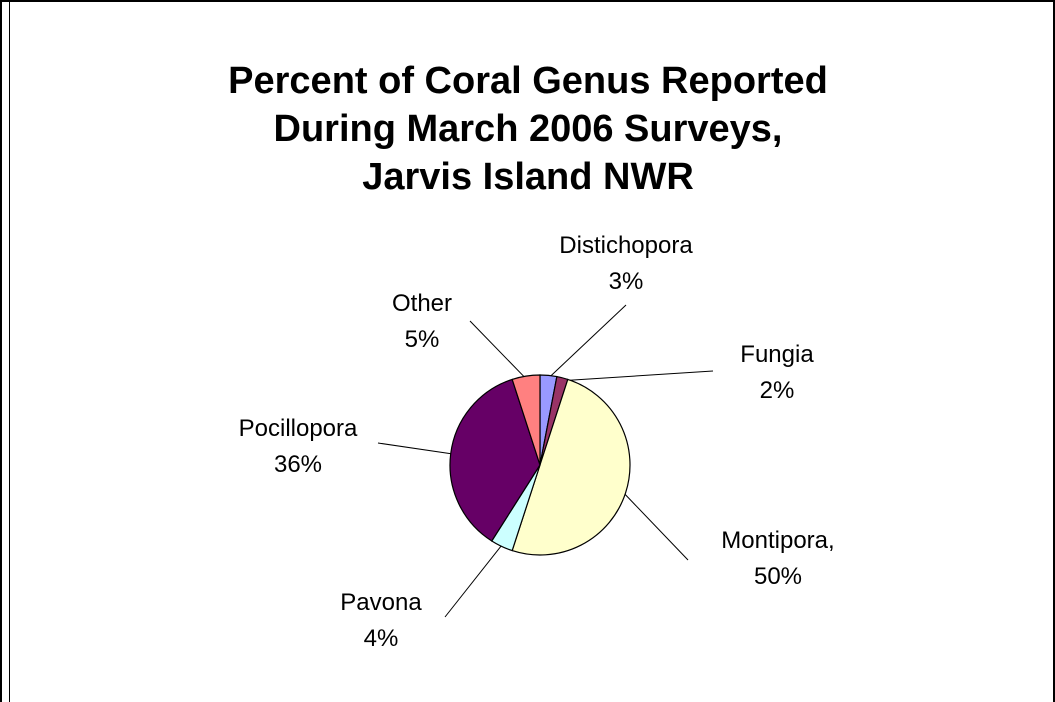 The image size is (1055, 702). Describe the element at coordinates (587, 341) in the screenshot. I see `leader-line-distichopora` at that location.